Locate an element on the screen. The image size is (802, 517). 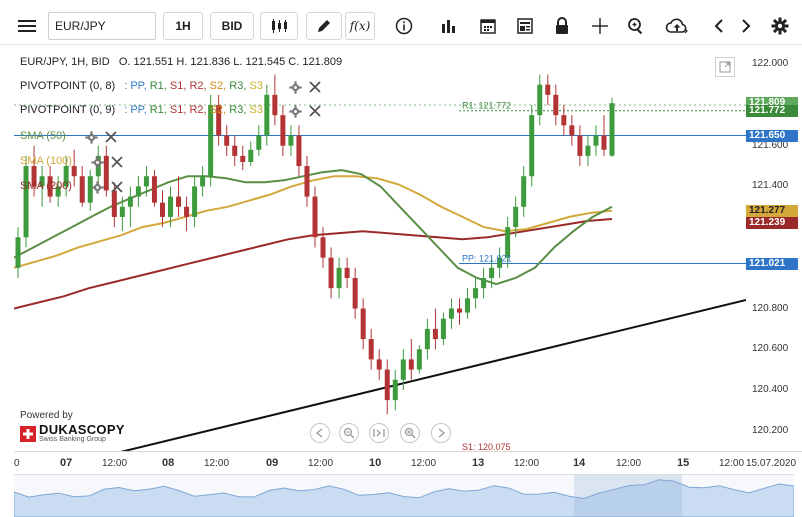
timeframe-button: 1H is located at coordinates (183, 26).